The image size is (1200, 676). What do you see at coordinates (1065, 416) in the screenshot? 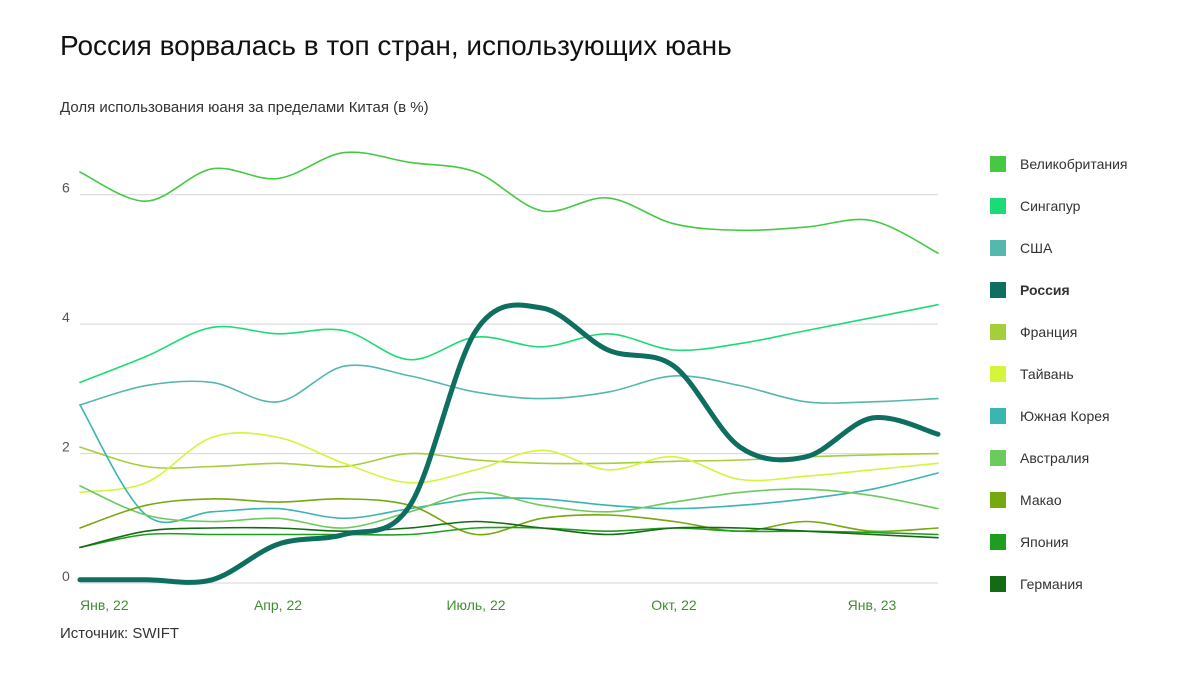
I see `legend-label: Южная Корея` at bounding box center [1065, 416].